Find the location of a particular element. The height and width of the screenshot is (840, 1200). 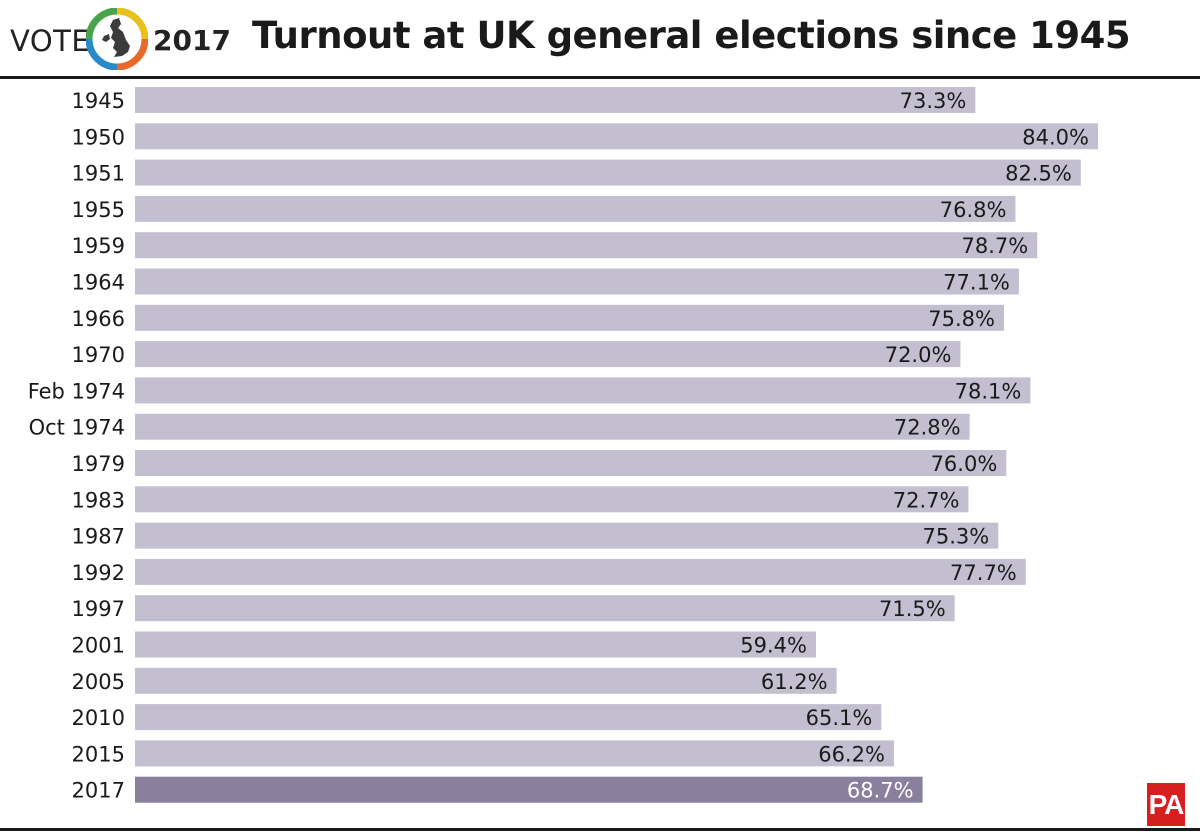

value-label: 61.2% is located at coordinates (794, 682).